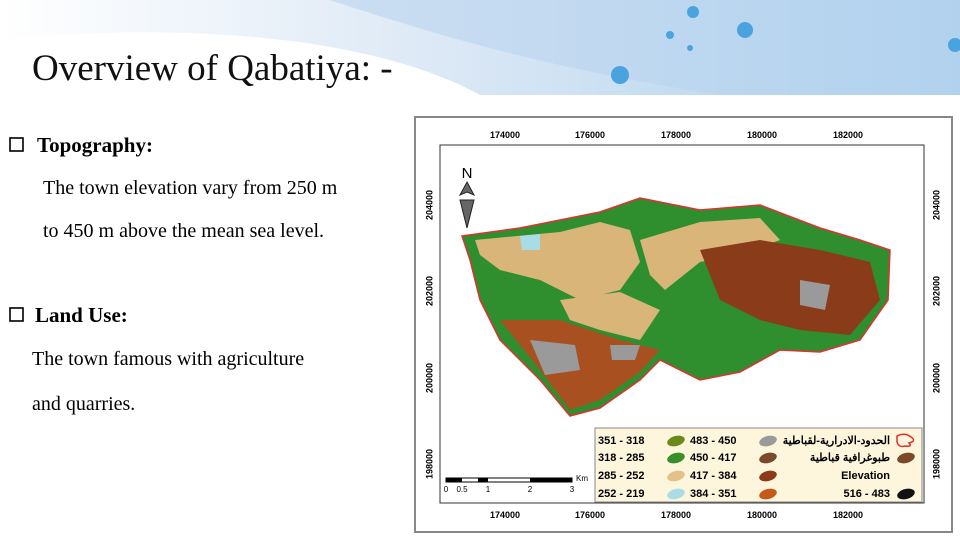 Image resolution: width=960 pixels, height=540 pixels. Describe the element at coordinates (183, 231) in the screenshot. I see `section-text: to 450 m above the mean sea level.` at that location.